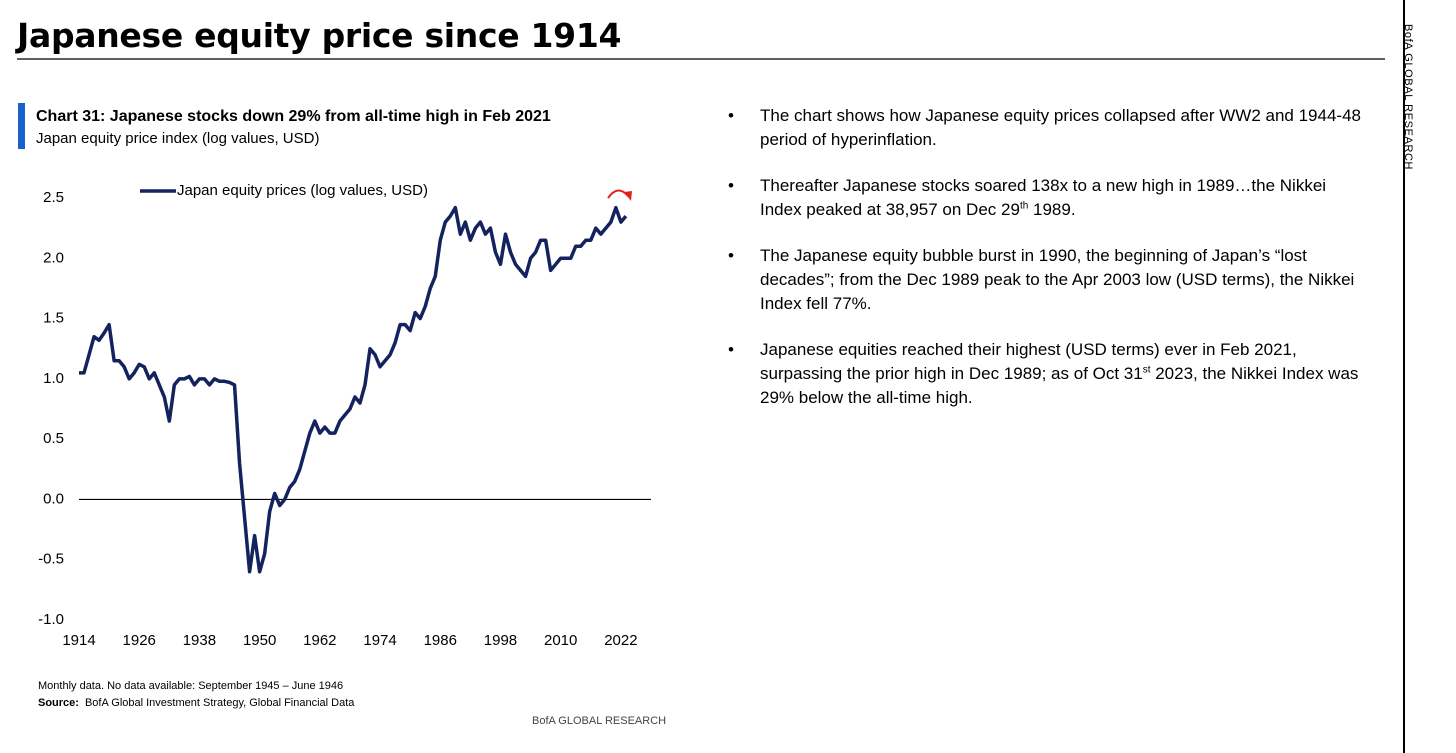 Image resolution: width=1456 pixels, height=753 pixels. What do you see at coordinates (58, 703) in the screenshot?
I see `source-label: Source:` at bounding box center [58, 703].